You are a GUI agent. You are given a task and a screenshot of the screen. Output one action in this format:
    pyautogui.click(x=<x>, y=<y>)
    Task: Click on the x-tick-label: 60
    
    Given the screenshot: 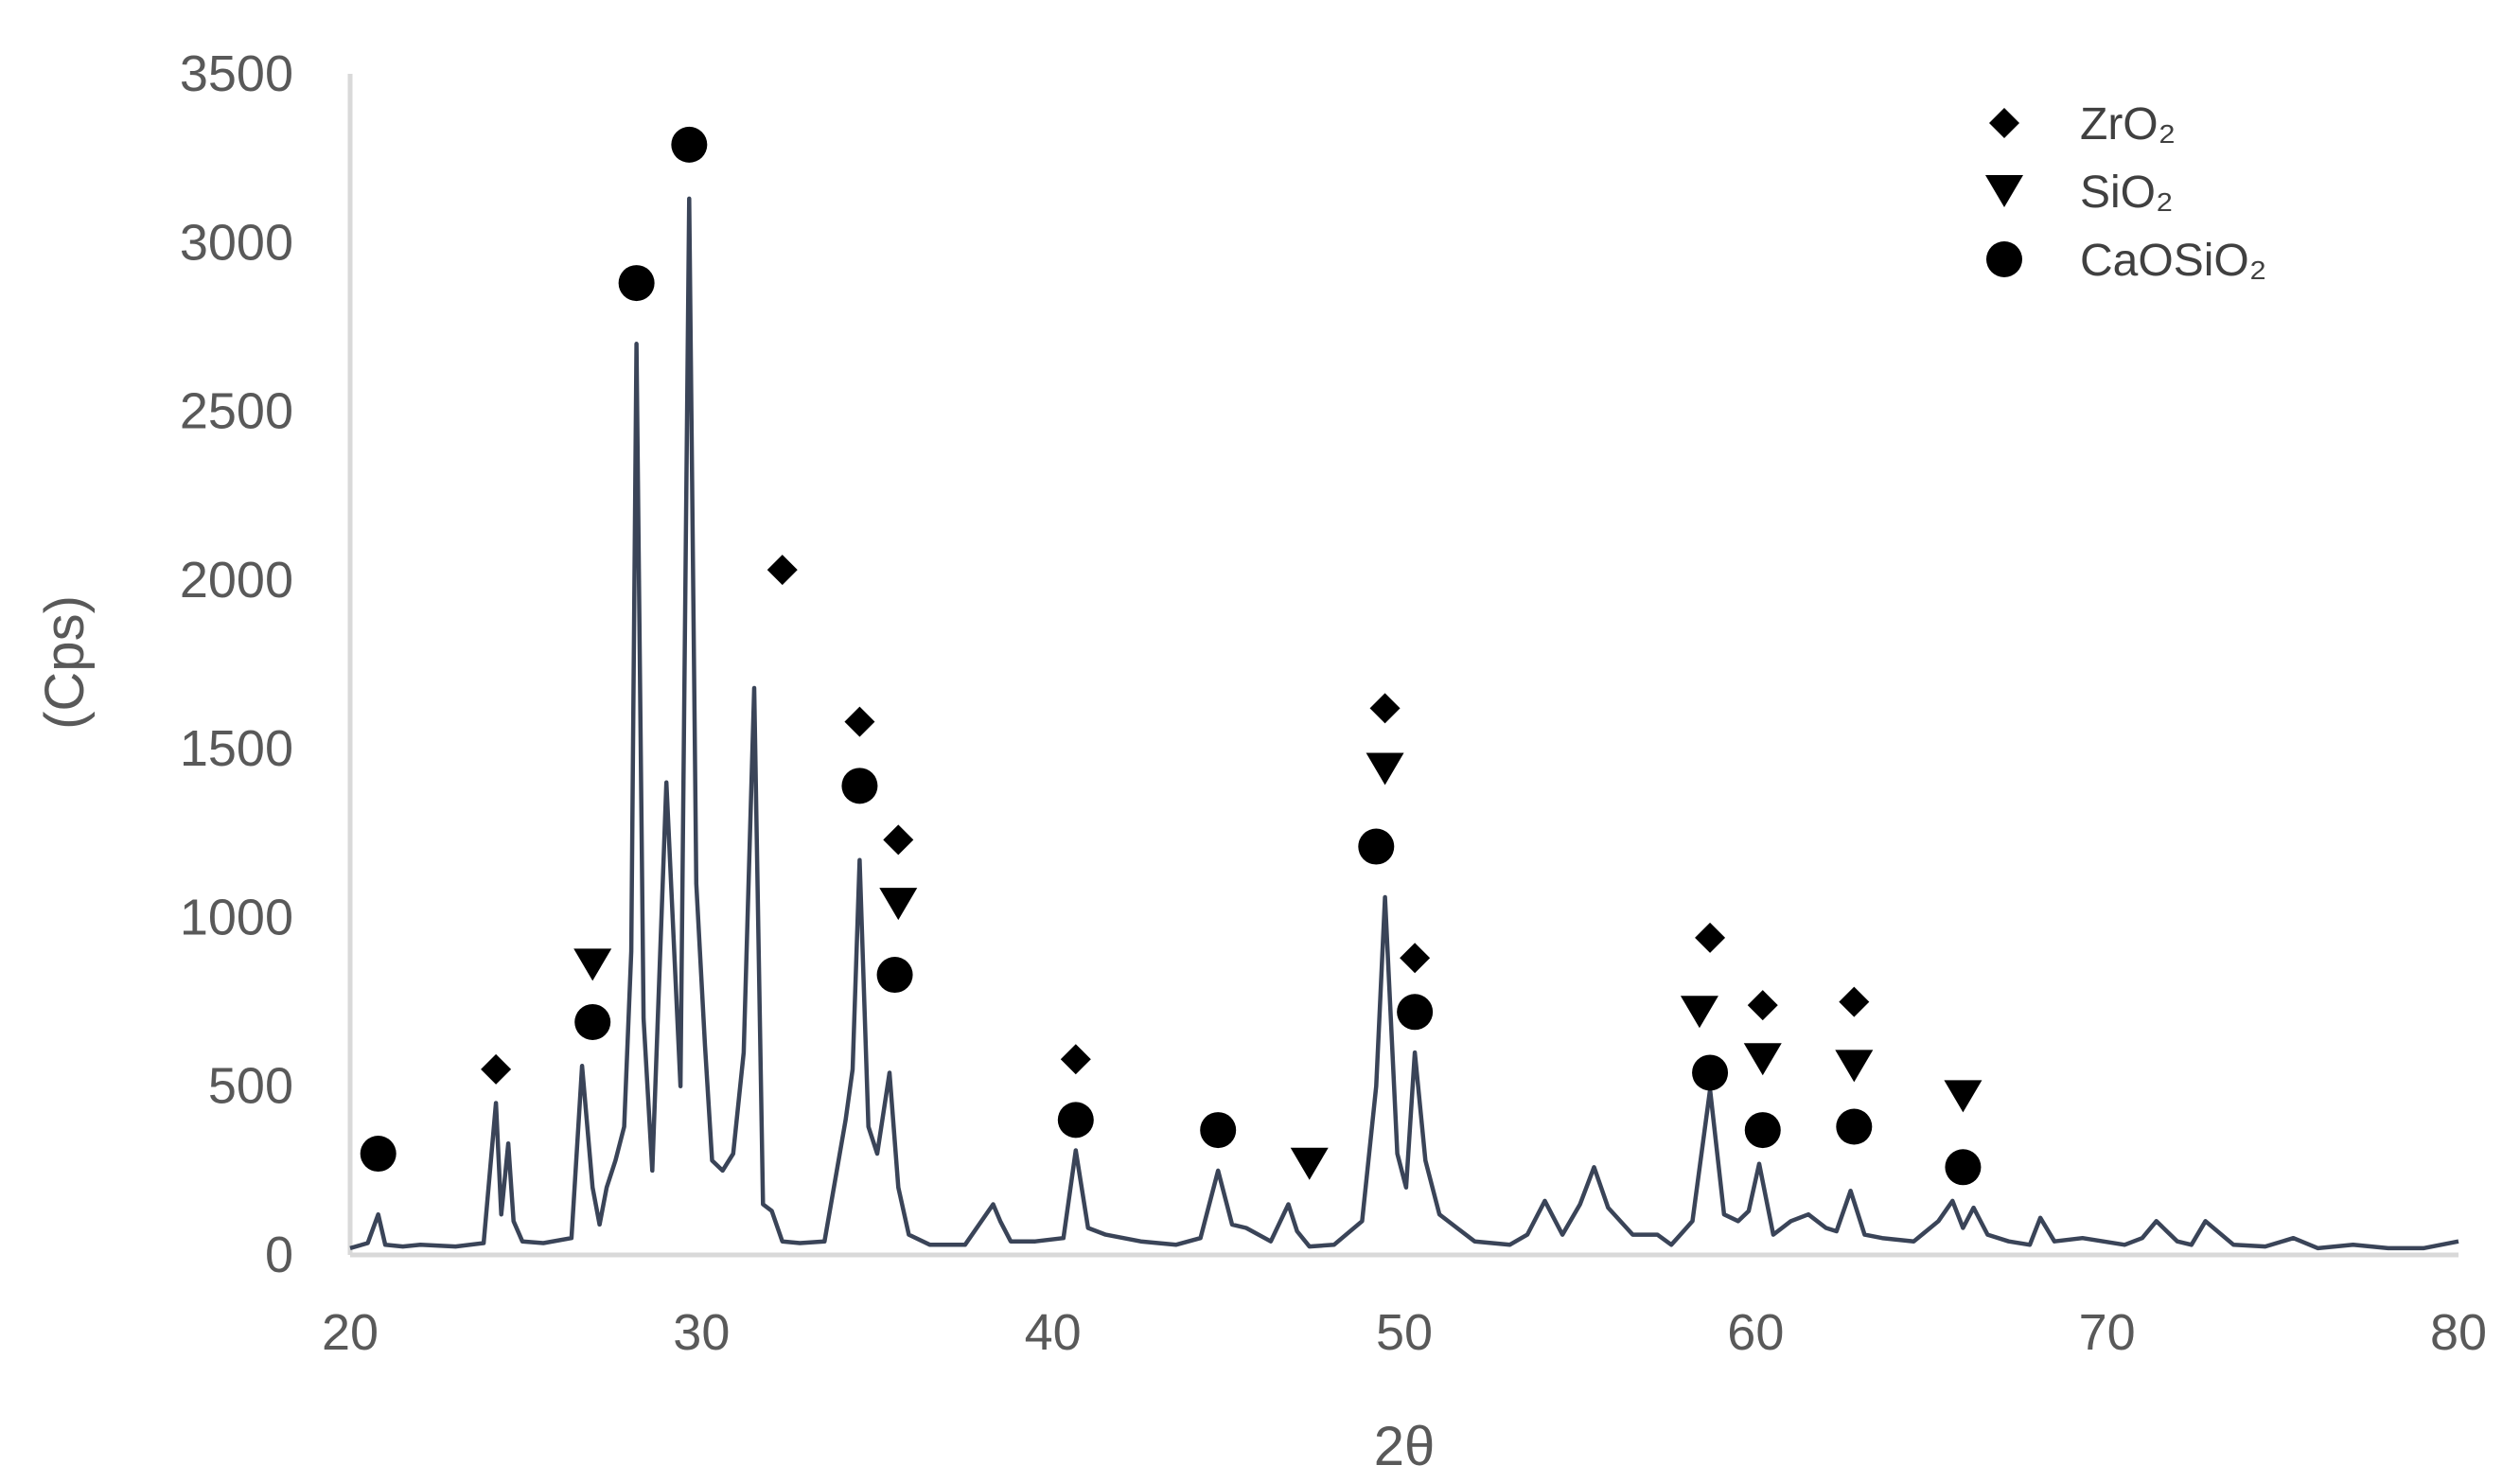 What is the action you would take?
    pyautogui.click(x=1755, y=1333)
    